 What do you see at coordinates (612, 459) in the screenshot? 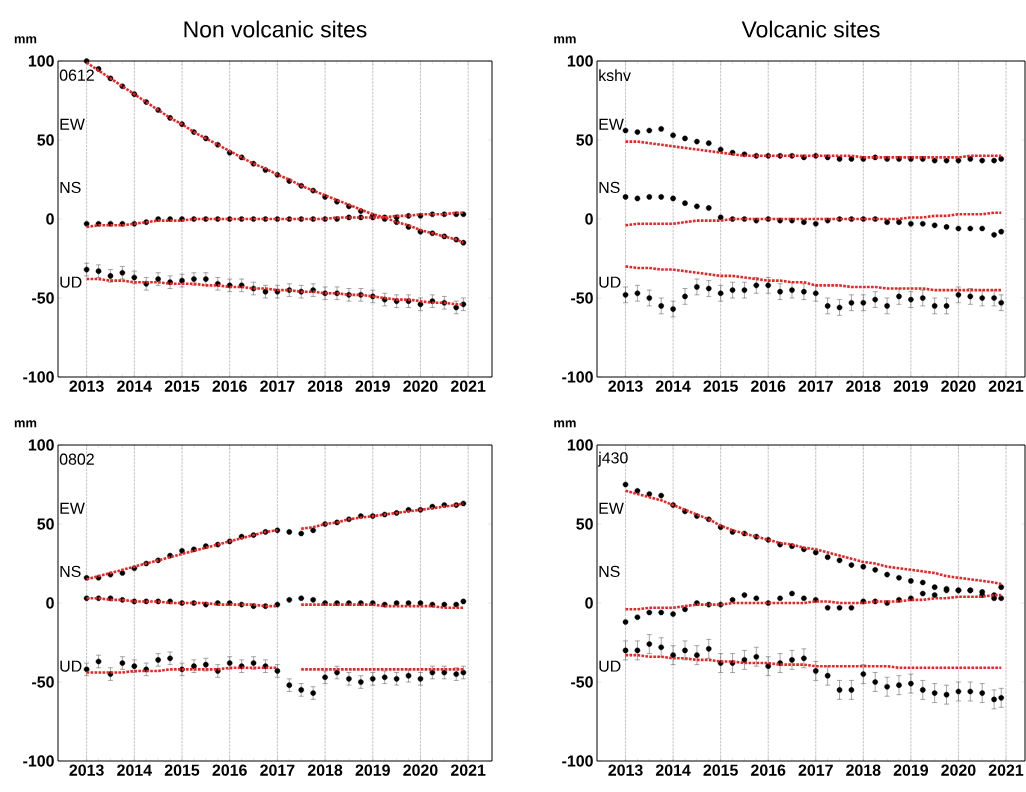
I see `annotation: j430` at bounding box center [612, 459].